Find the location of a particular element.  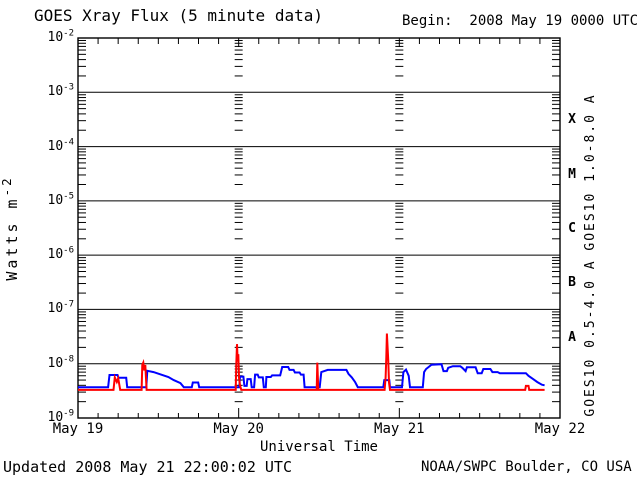

x-axis-tick-label: May 20 is located at coordinates (238, 429).